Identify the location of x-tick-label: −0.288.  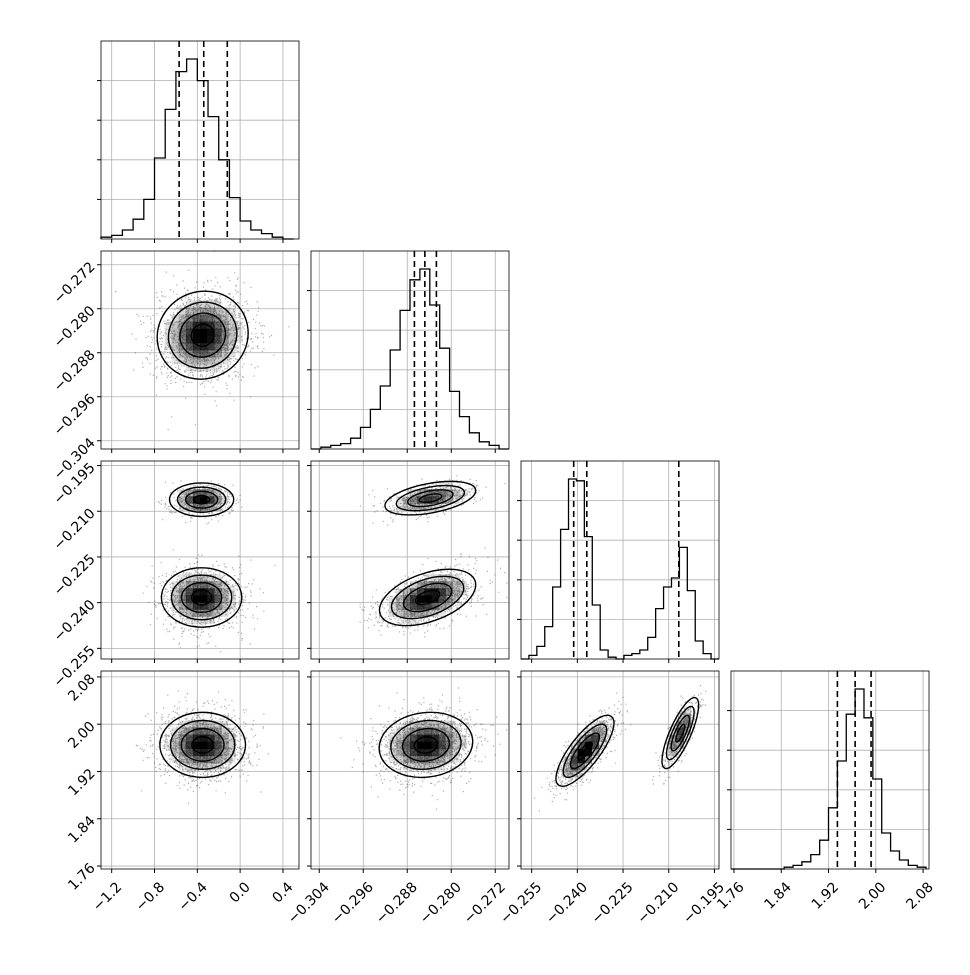
(397, 903).